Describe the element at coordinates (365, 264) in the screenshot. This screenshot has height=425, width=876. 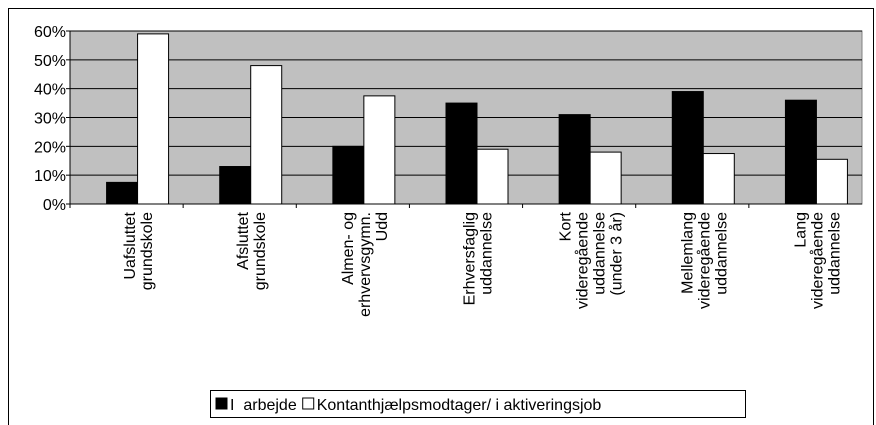
I see `x-tick-label: Almen- ogerhvervsgymn.Udd` at that location.